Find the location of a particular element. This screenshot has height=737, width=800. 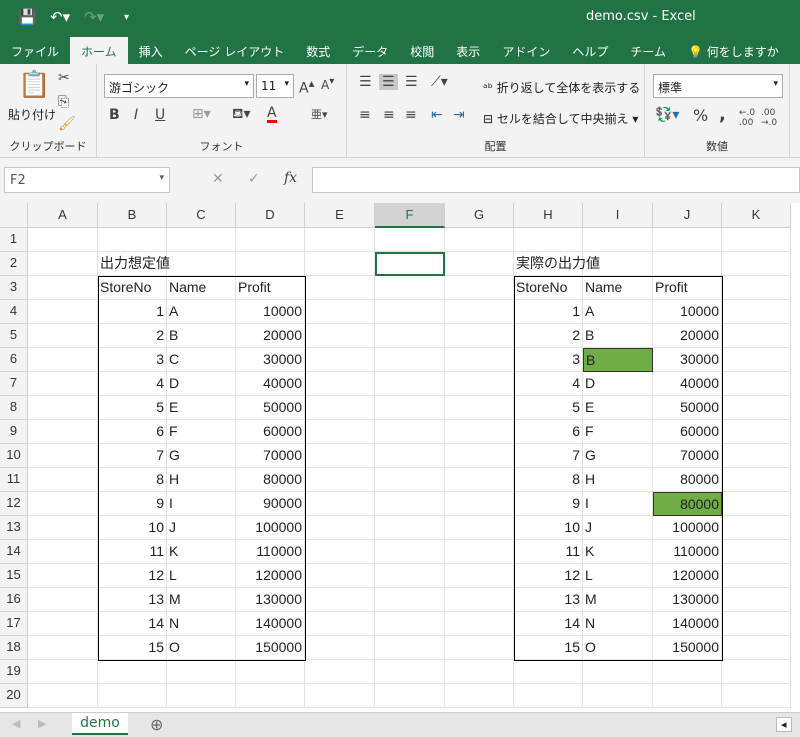

cell-F4 is located at coordinates (410, 312).